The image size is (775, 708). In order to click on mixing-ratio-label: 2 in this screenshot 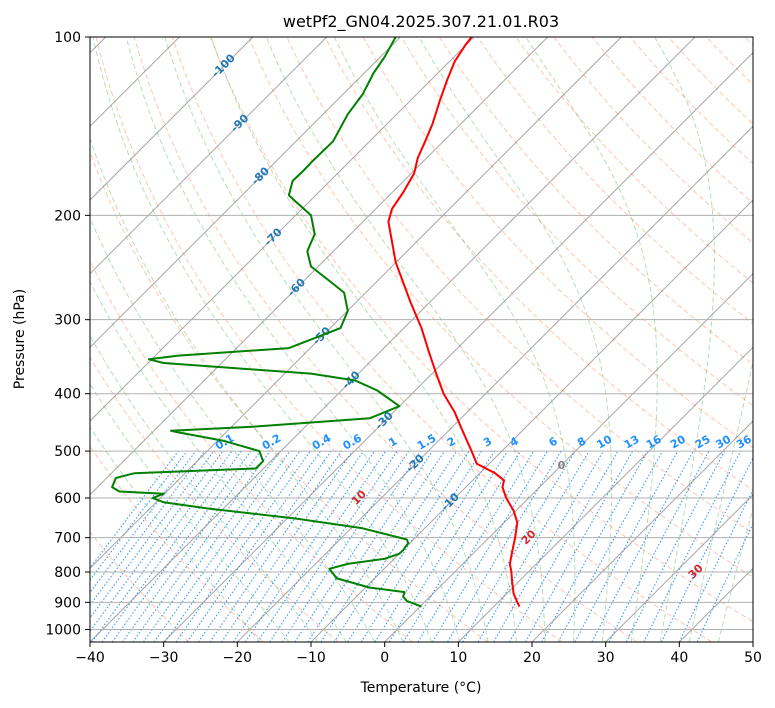, I will do `click(451, 442)`.